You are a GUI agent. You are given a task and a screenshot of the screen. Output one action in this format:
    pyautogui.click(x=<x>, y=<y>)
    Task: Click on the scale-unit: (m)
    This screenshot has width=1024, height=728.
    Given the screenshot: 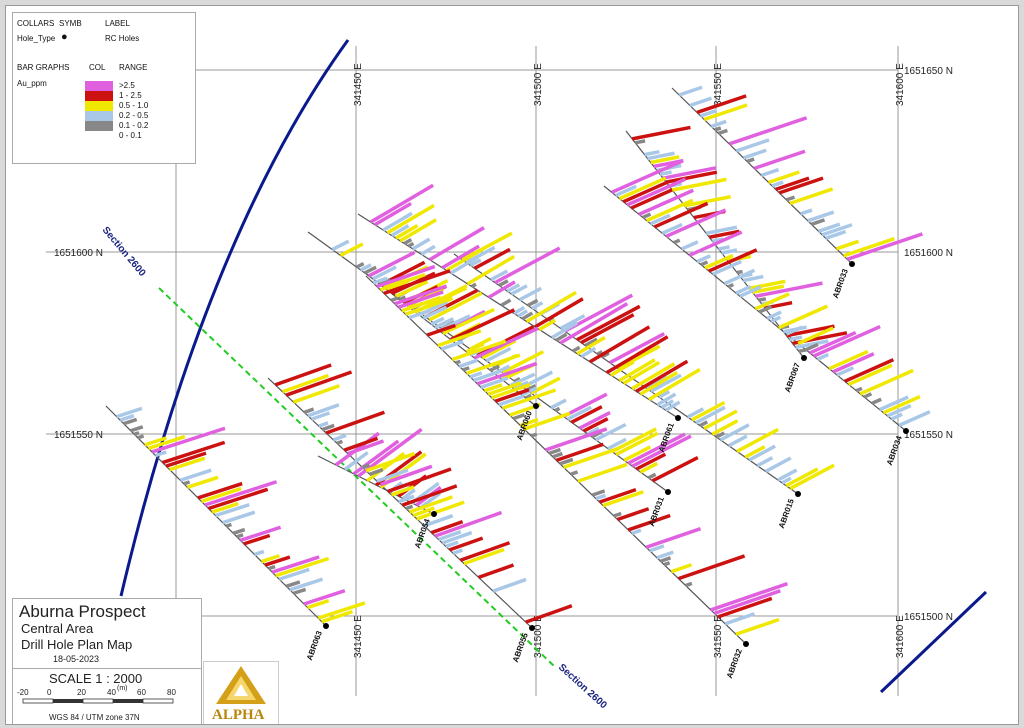 What is the action you would take?
    pyautogui.click(x=122, y=688)
    